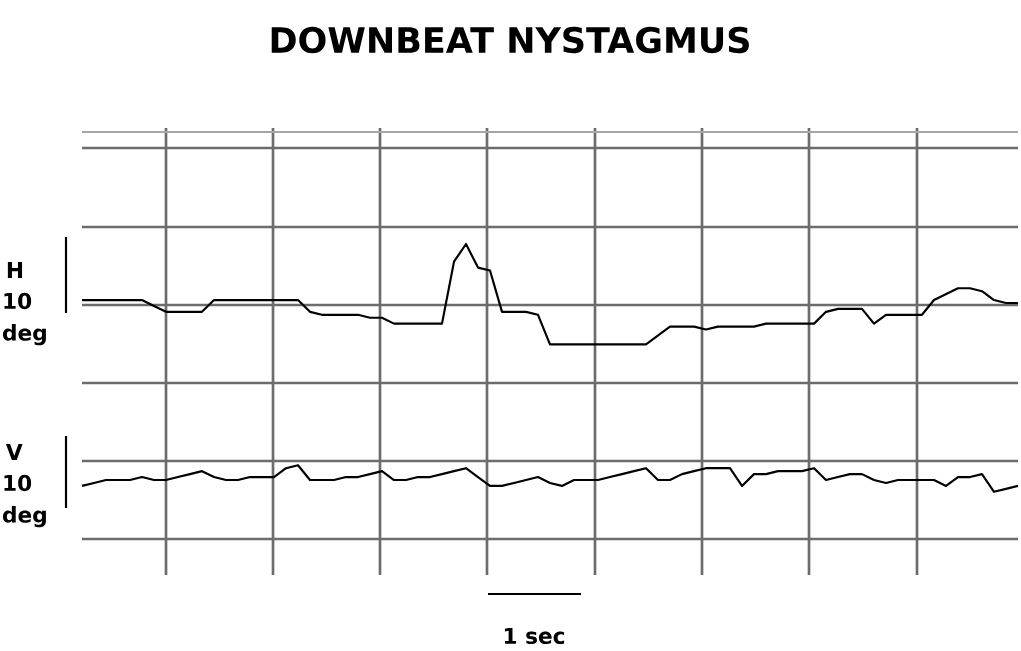 The height and width of the screenshot is (651, 1021). Describe the element at coordinates (15, 270) in the screenshot. I see `text: H` at that location.